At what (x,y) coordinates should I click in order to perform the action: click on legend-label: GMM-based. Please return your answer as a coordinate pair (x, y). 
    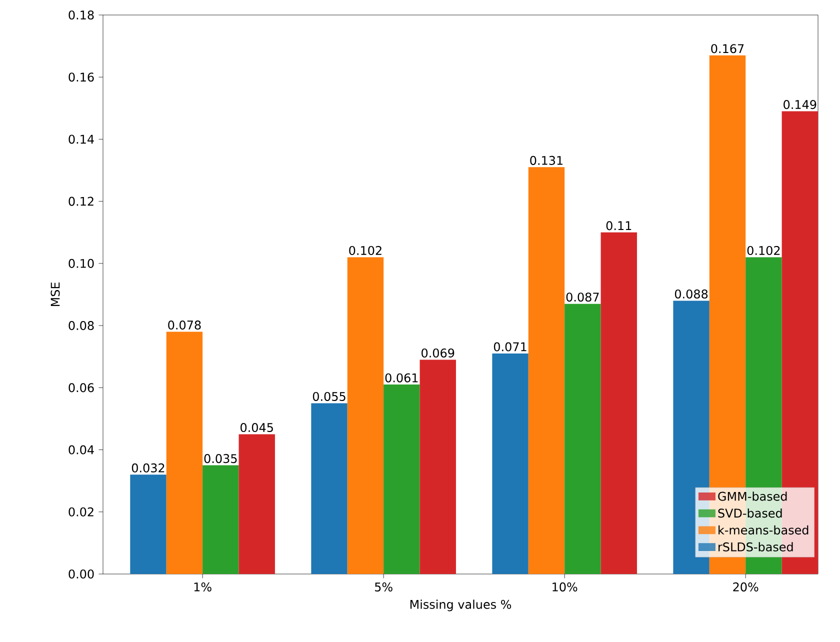
    Looking at the image, I should click on (752, 496).